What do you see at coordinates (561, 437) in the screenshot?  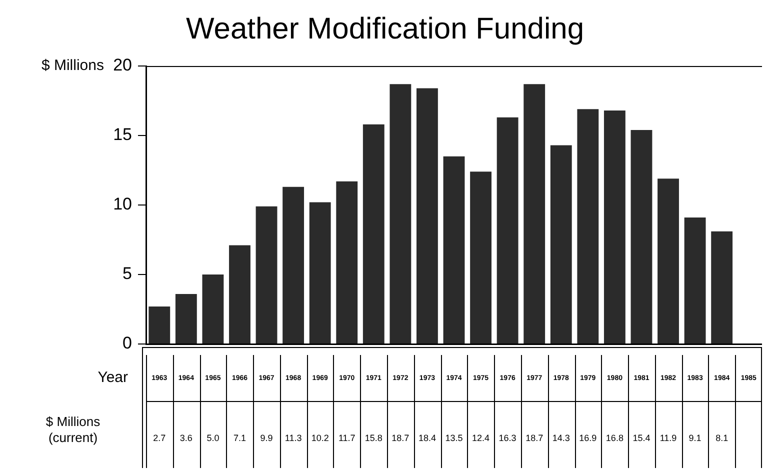 I see `data-label: 14.3` at bounding box center [561, 437].